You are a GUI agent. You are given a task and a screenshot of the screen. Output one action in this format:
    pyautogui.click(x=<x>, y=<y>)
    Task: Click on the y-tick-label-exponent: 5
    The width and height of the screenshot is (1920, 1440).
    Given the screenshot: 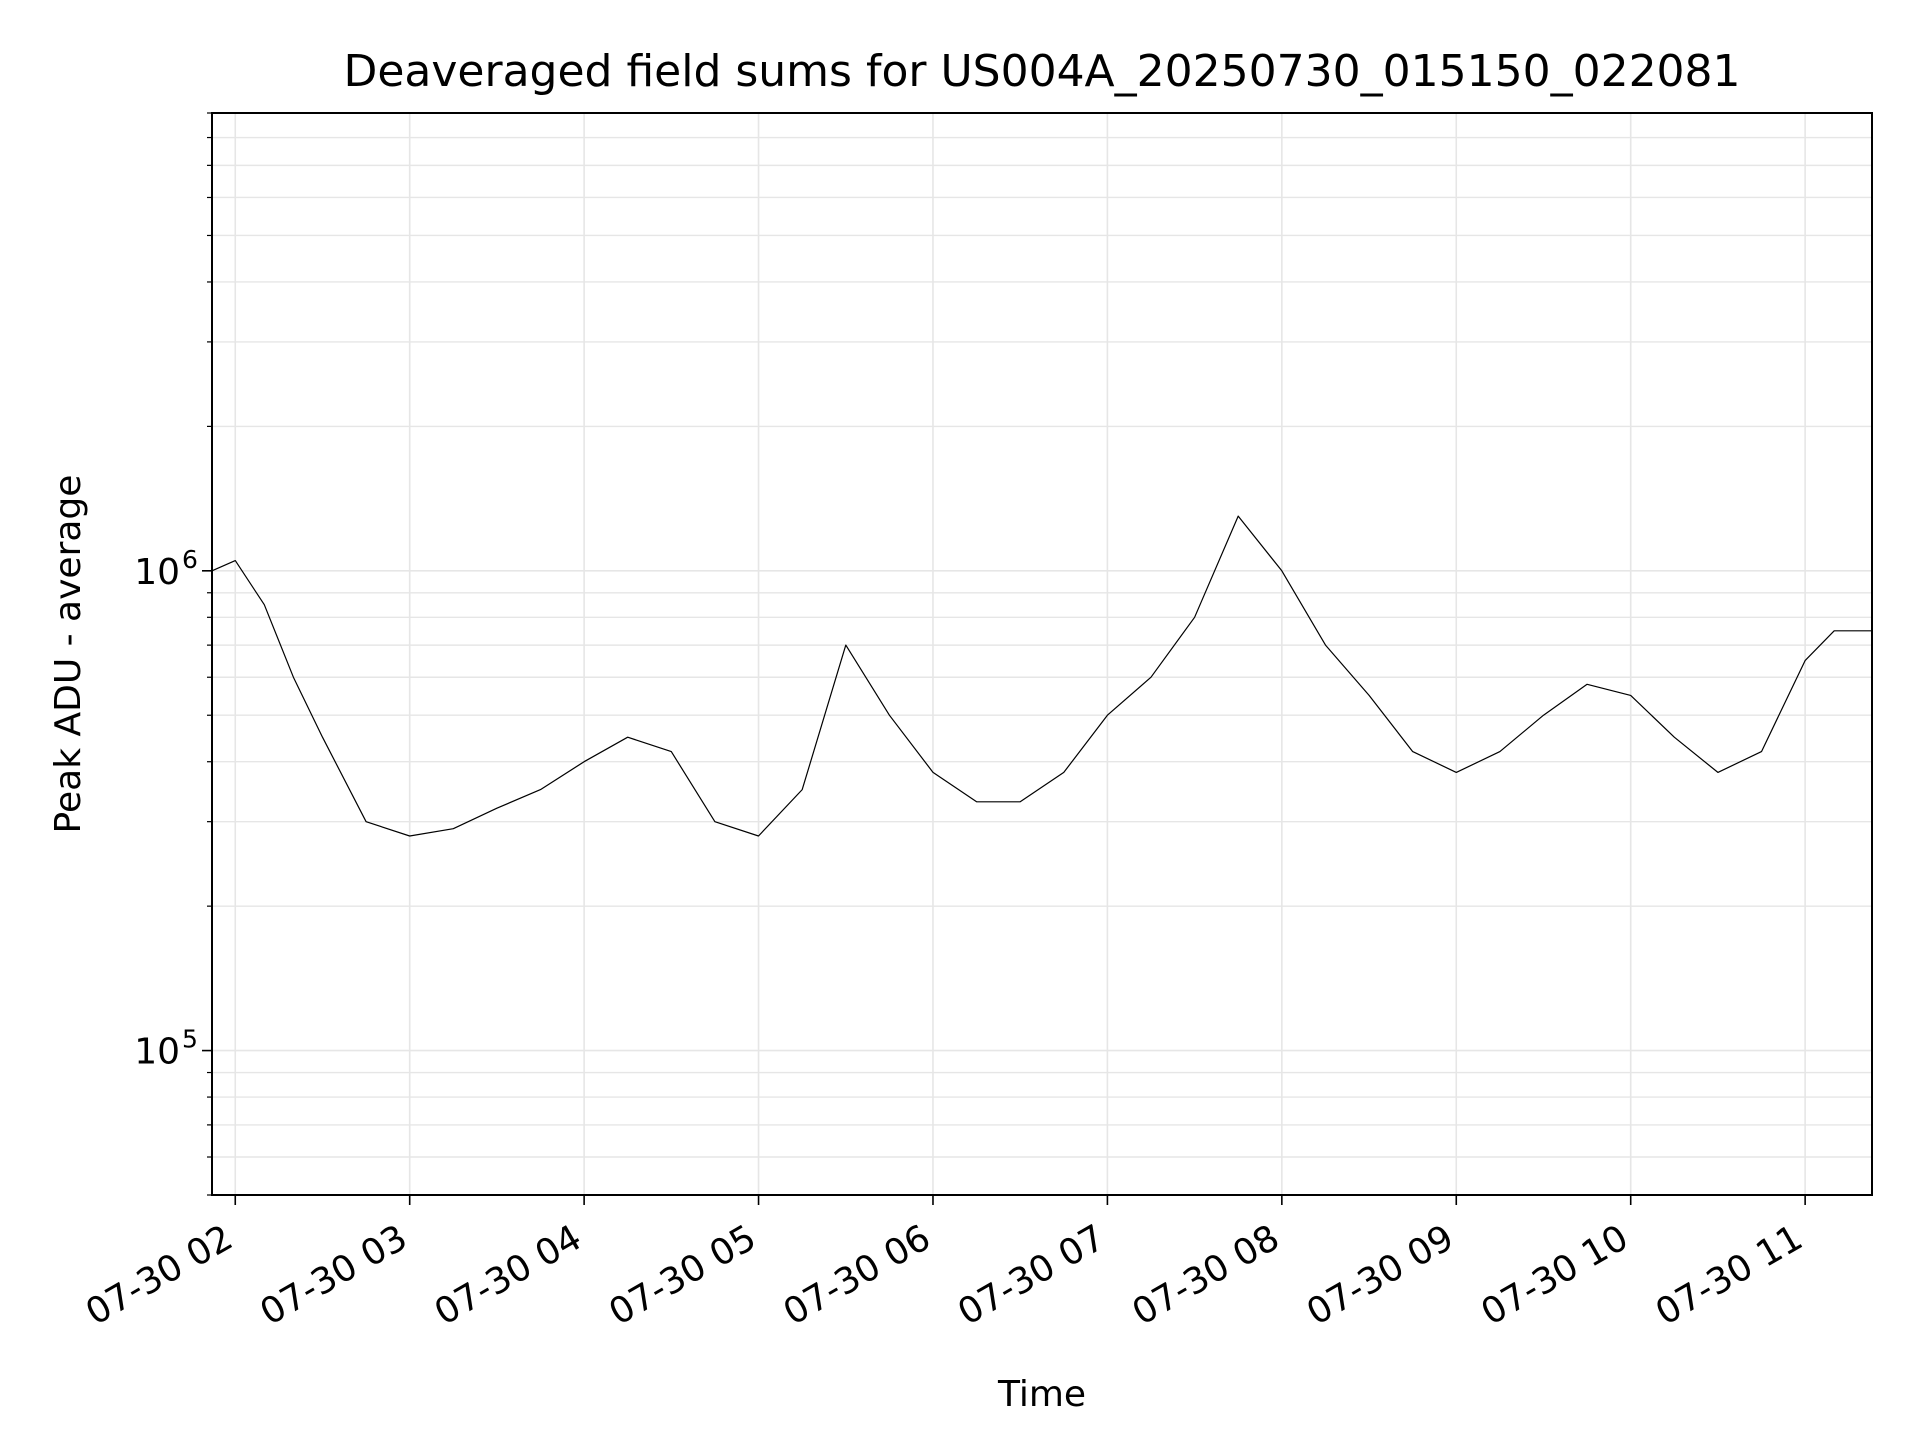 What is the action you would take?
    pyautogui.click(x=190, y=1039)
    